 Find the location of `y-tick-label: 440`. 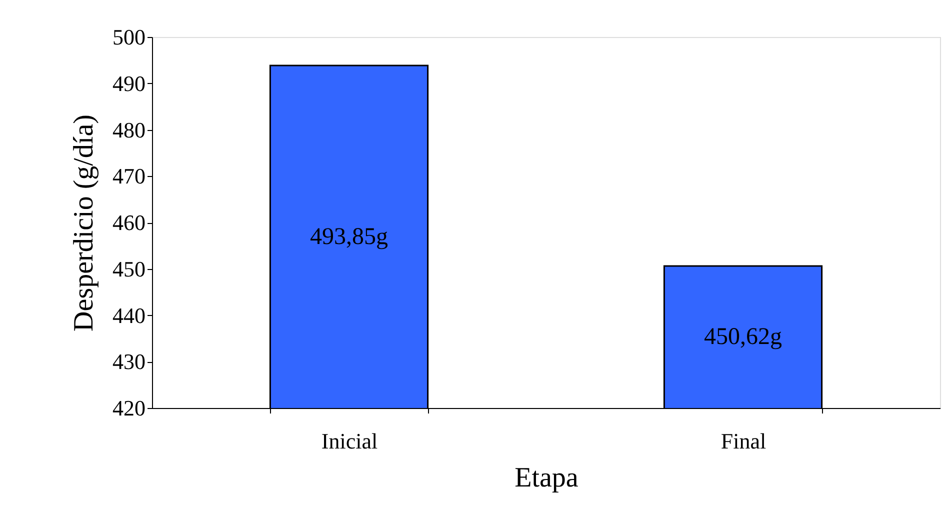

y-tick-label: 440 is located at coordinates (129, 315).